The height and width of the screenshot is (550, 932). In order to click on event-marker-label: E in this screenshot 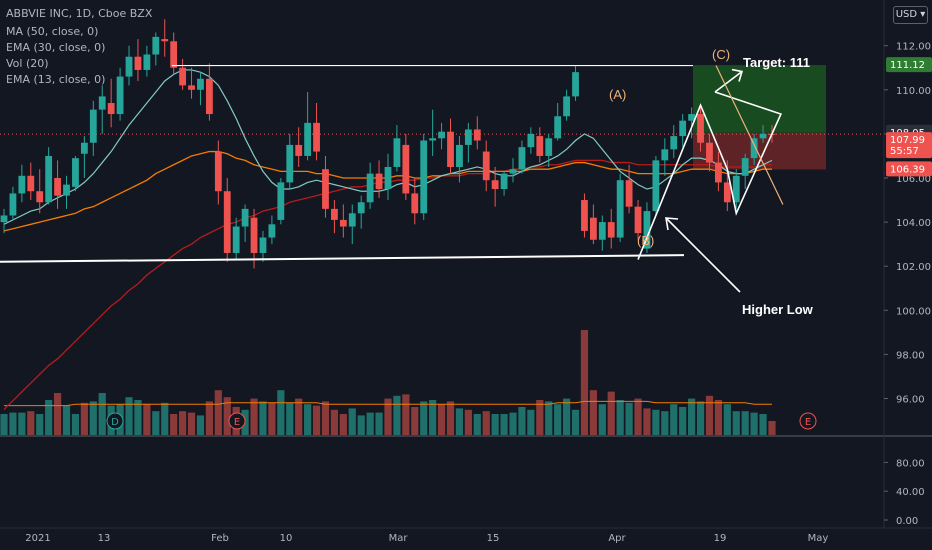, I will do `click(808, 422)`.